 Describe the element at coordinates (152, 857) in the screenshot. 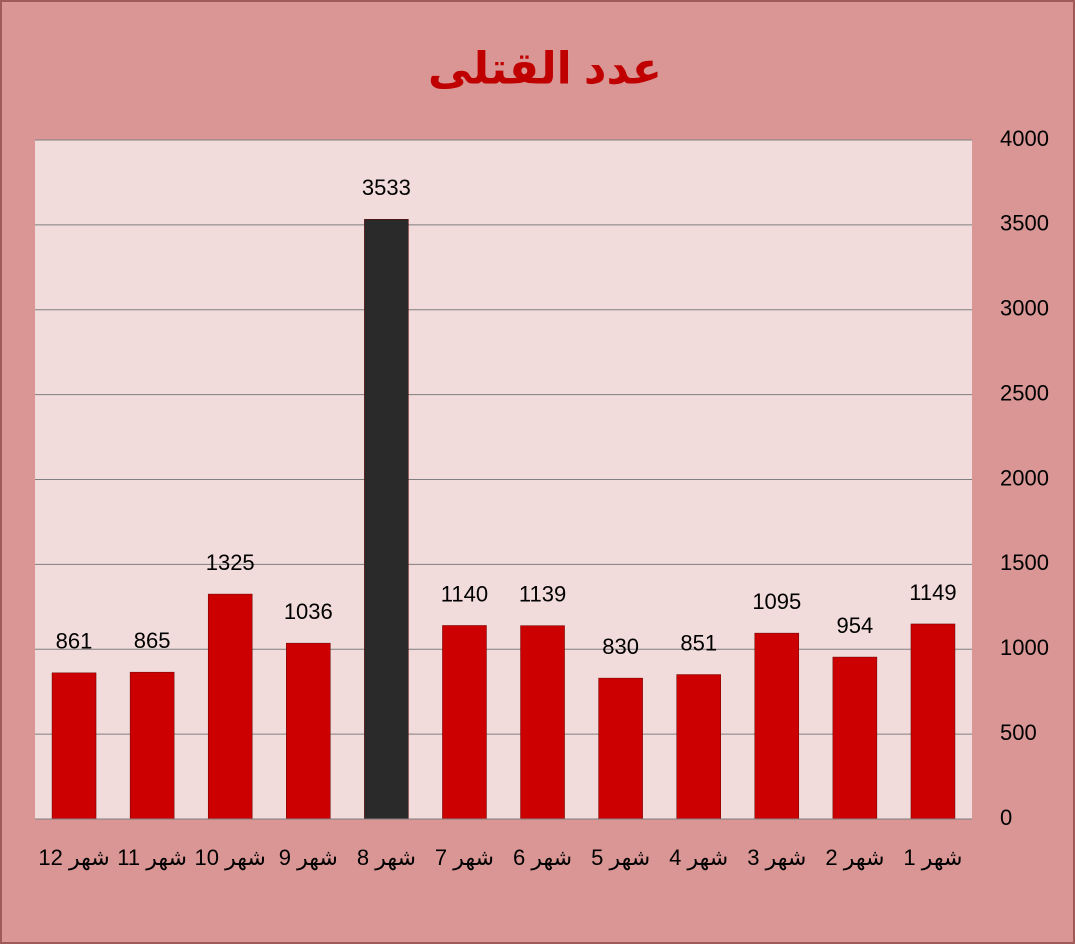

I see `x-tick-label: شهر 11` at that location.